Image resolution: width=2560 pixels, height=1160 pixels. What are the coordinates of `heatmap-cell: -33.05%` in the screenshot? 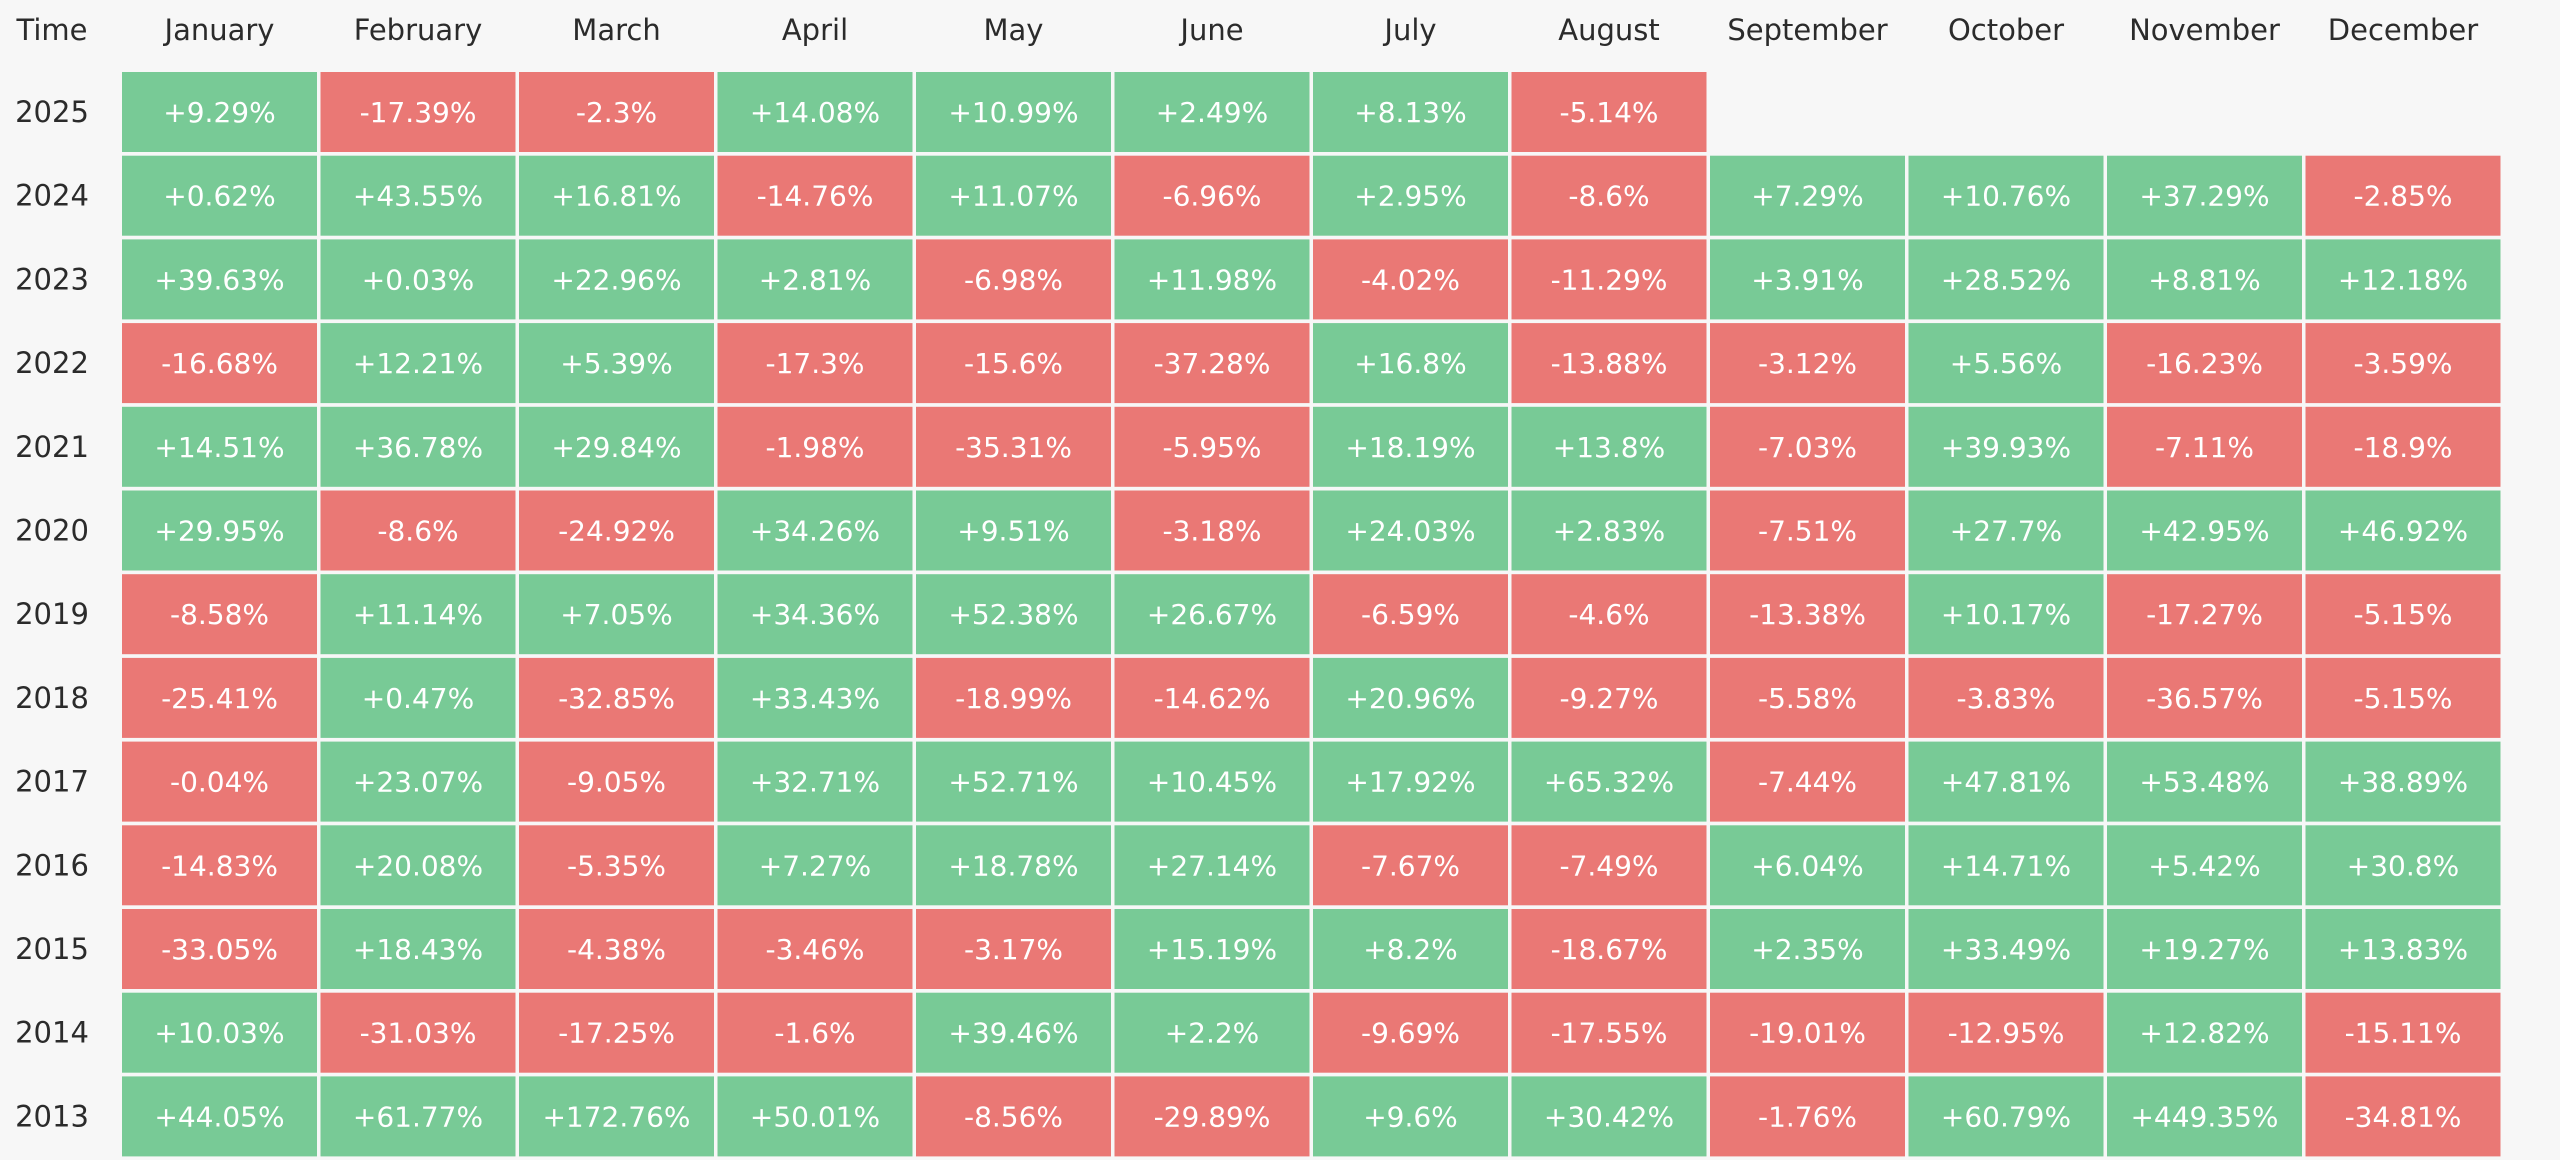 It's located at (219, 949).